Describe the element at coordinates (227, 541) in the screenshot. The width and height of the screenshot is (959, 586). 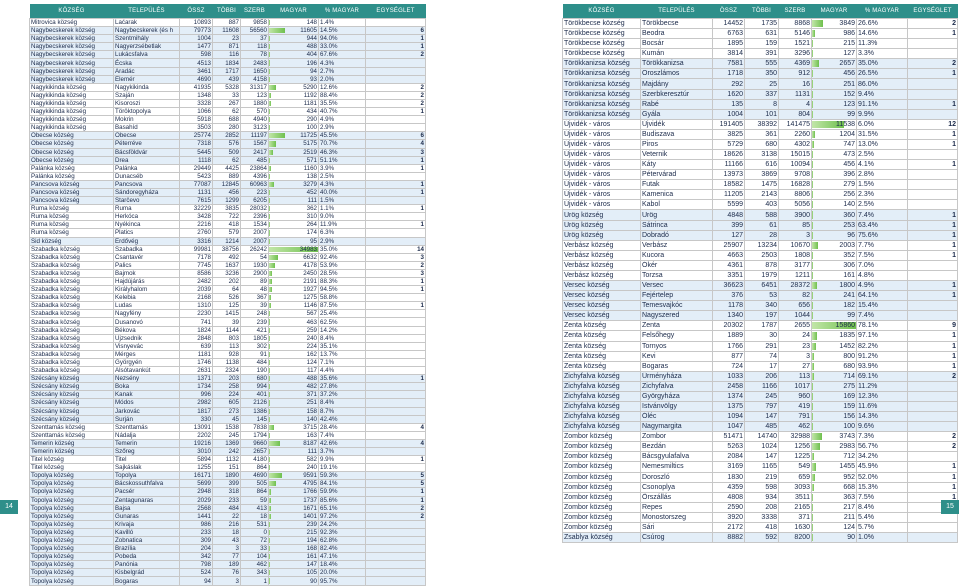
I see `other-cell: 43` at that location.